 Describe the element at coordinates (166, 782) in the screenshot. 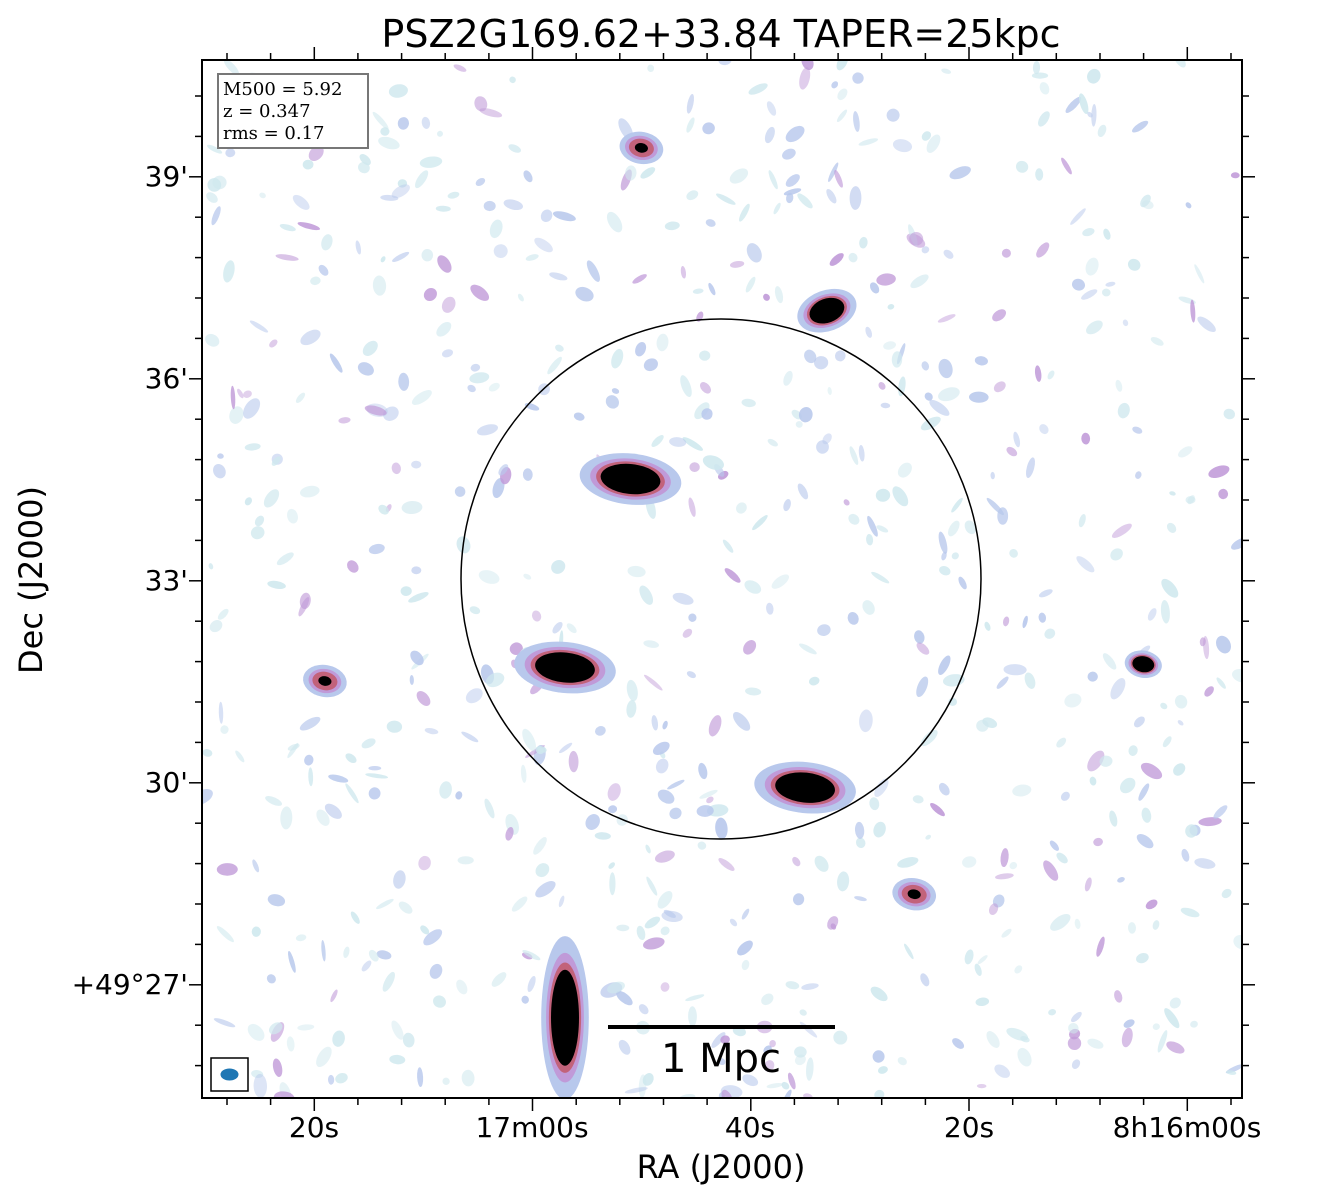

I see `y-tick-label: 30'` at that location.